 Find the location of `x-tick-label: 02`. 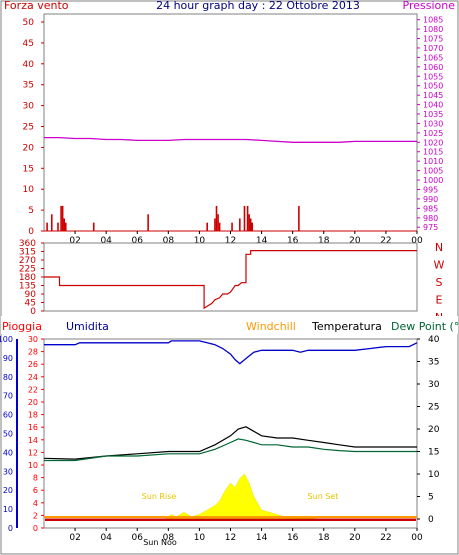

x-tick-label: 02 is located at coordinates (74, 538).